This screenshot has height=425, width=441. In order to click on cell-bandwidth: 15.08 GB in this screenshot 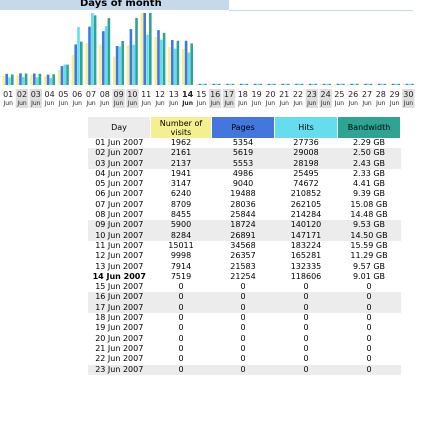, I will do `click(369, 204)`.